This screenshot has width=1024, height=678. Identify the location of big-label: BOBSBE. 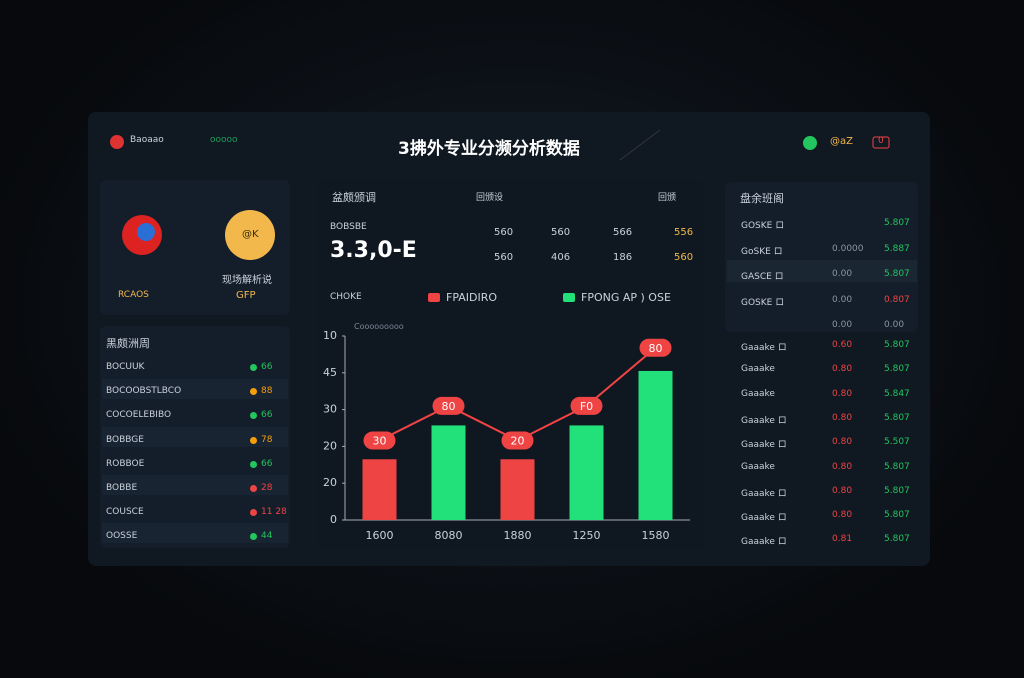
(348, 227).